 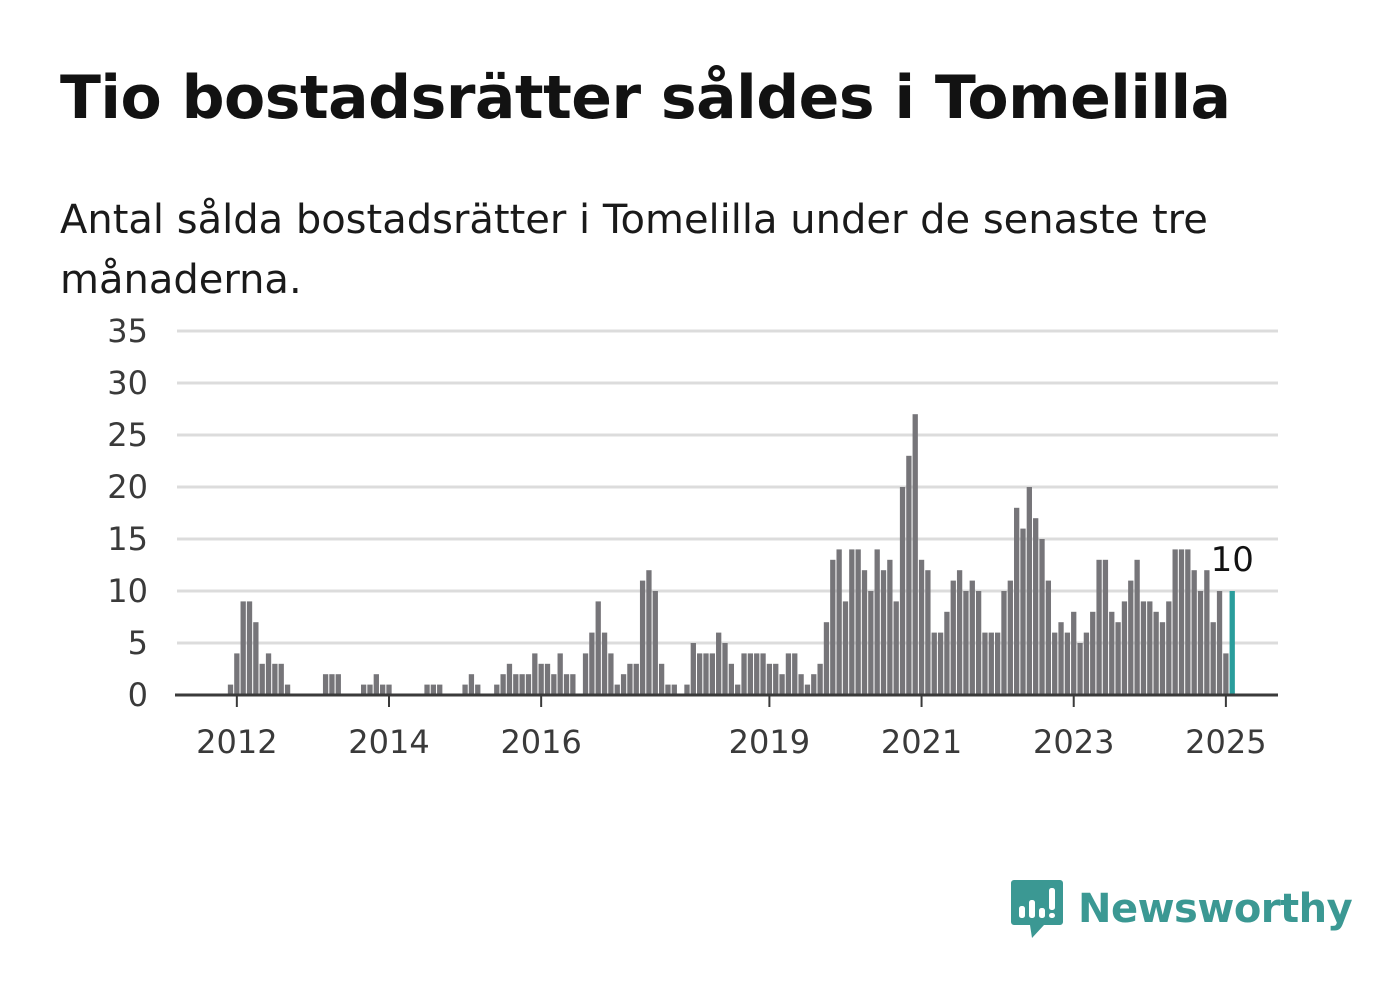 What do you see at coordinates (769, 742) in the screenshot?
I see `x-tick-label: 2019` at bounding box center [769, 742].